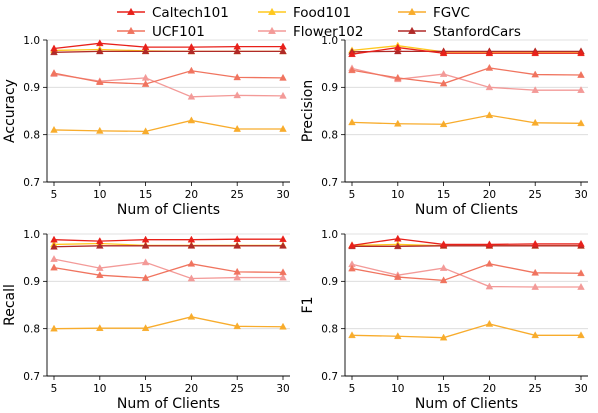 This screenshot has height=413, width=598. I want to click on legend-item-fgvc: FGVC, so click(434, 13).